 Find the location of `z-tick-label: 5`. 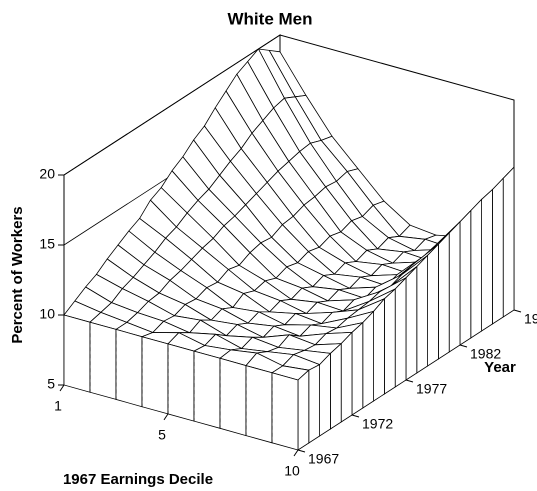

z-tick-label: 5 is located at coordinates (51, 384).